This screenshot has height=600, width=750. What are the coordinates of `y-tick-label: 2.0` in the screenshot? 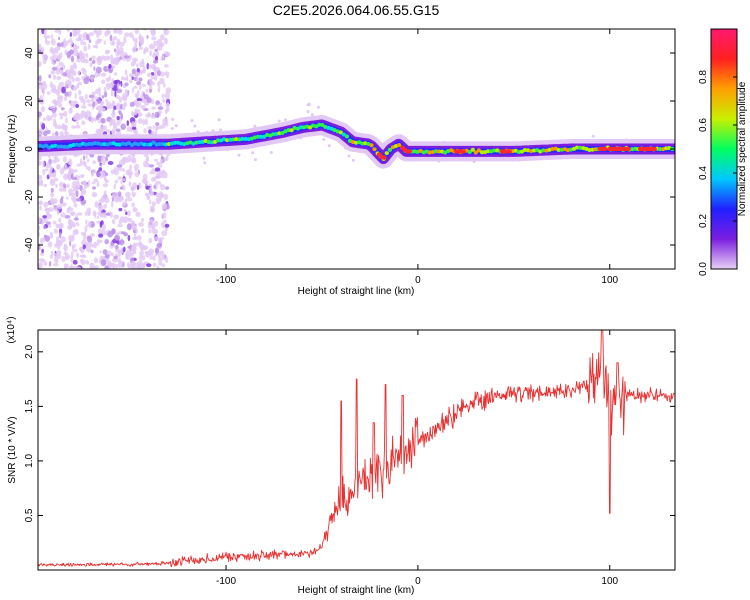 It's located at (29, 351).